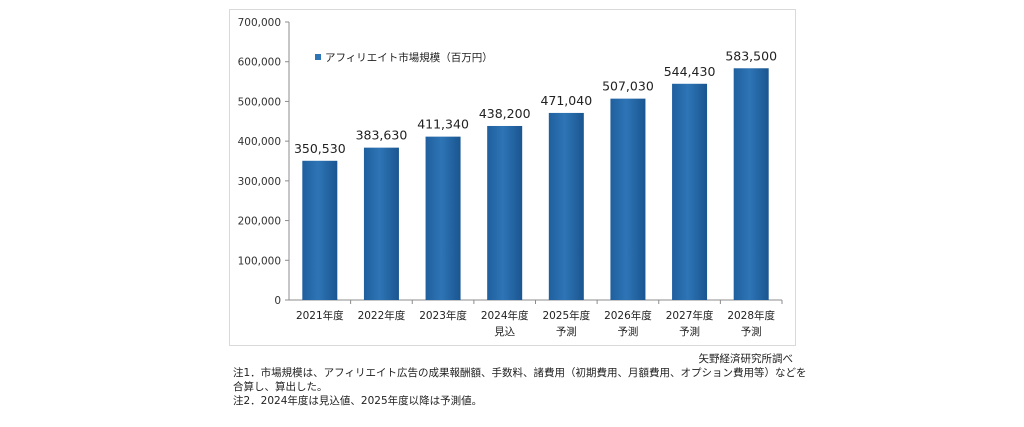 The width and height of the screenshot is (1024, 427). What do you see at coordinates (382, 135) in the screenshot?
I see `data-label: 383,630` at bounding box center [382, 135].